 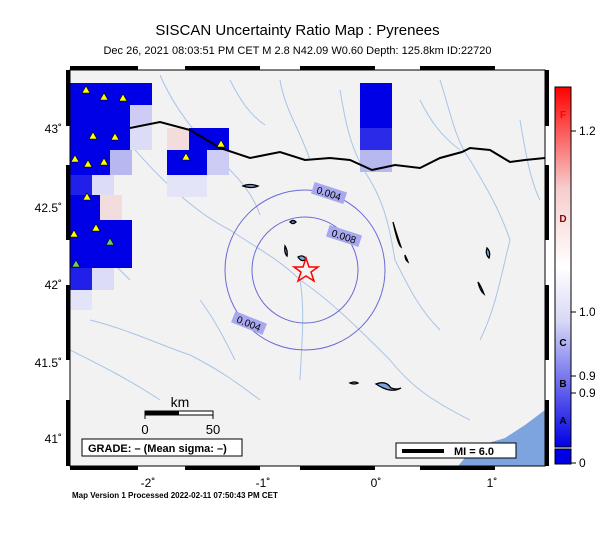 What do you see at coordinates (213, 429) in the screenshot?
I see `scale-end: 50` at bounding box center [213, 429].